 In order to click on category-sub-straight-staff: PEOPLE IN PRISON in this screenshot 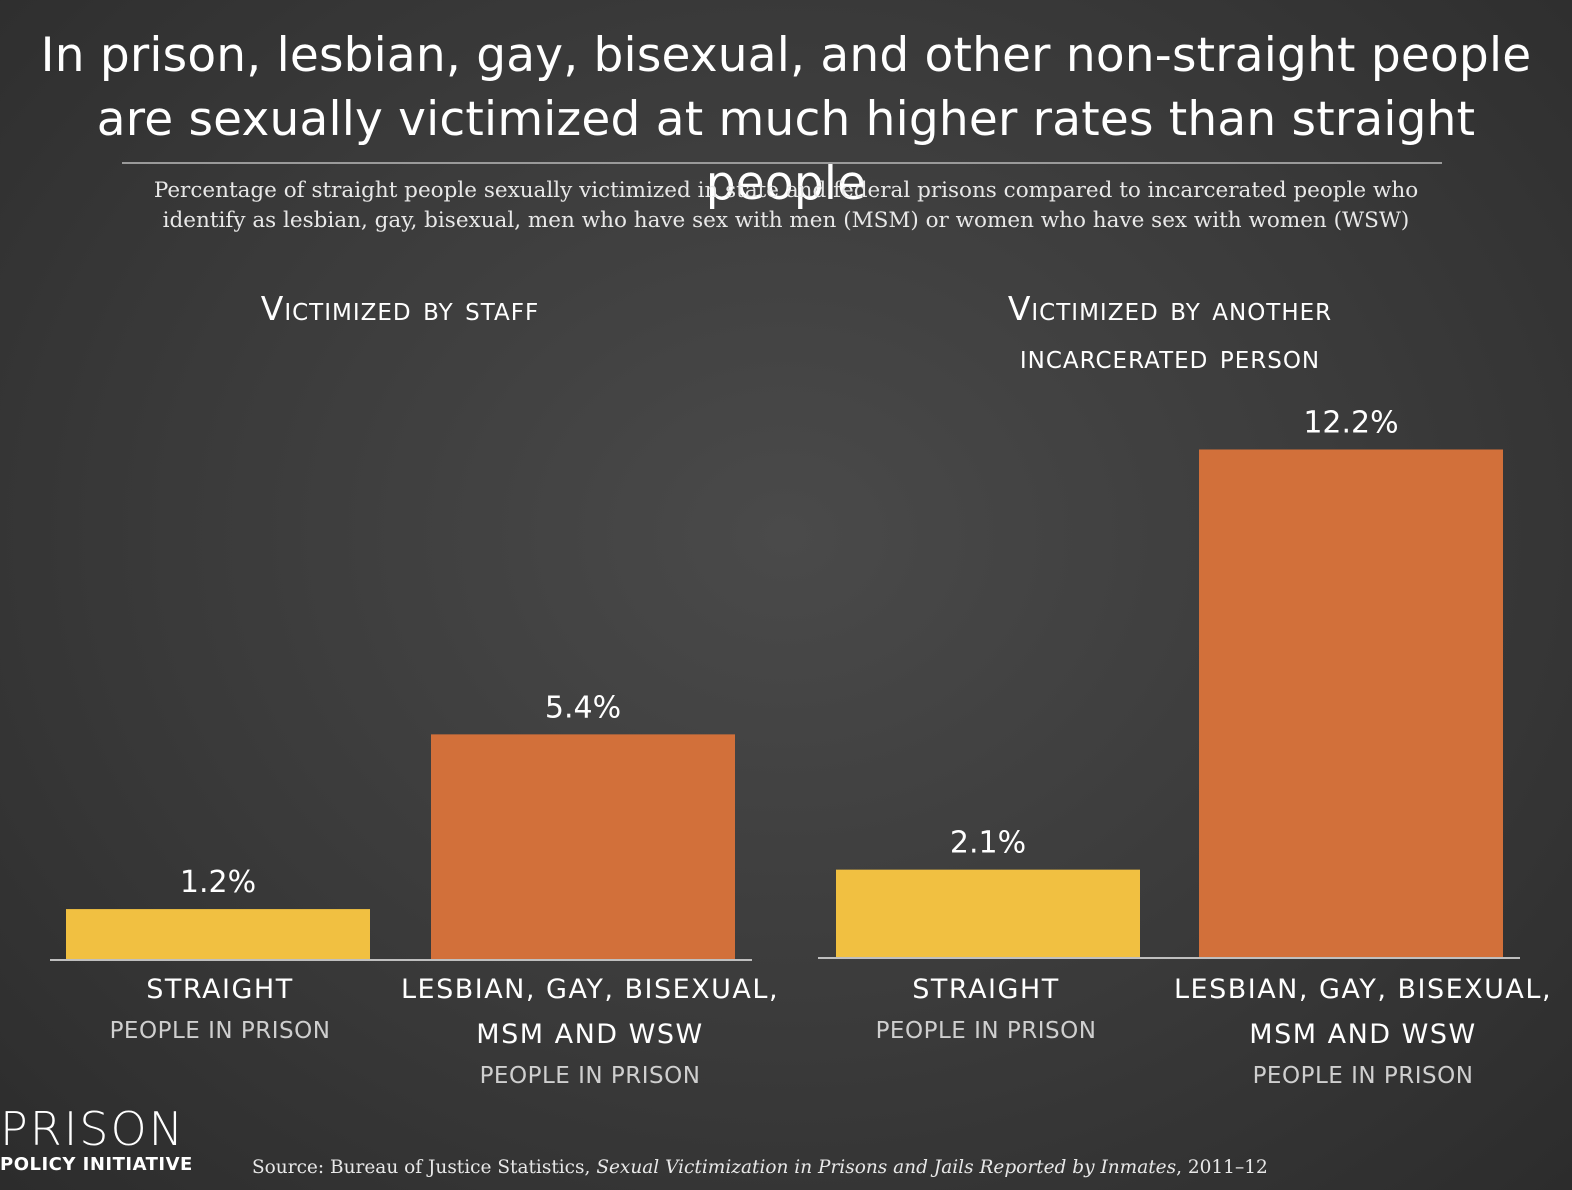, I will do `click(220, 1031)`.